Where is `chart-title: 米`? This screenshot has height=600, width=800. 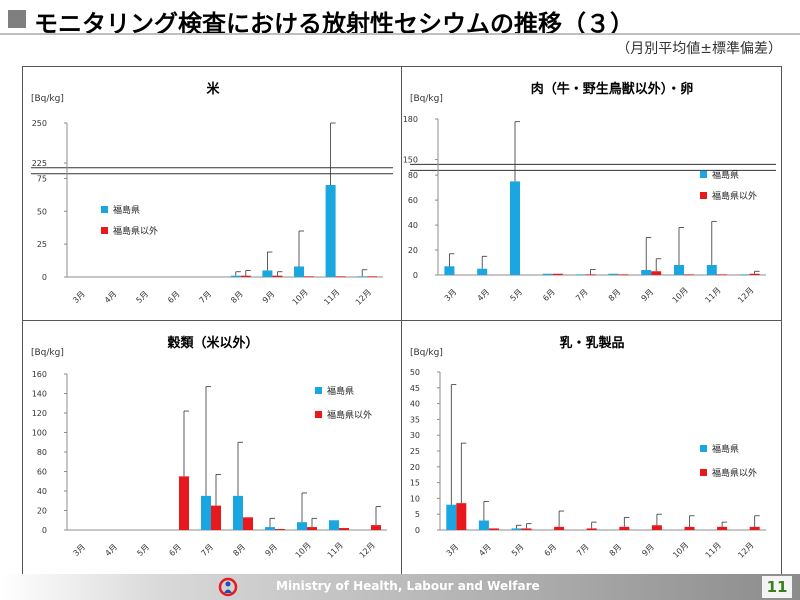 chart-title: 米 is located at coordinates (213, 89).